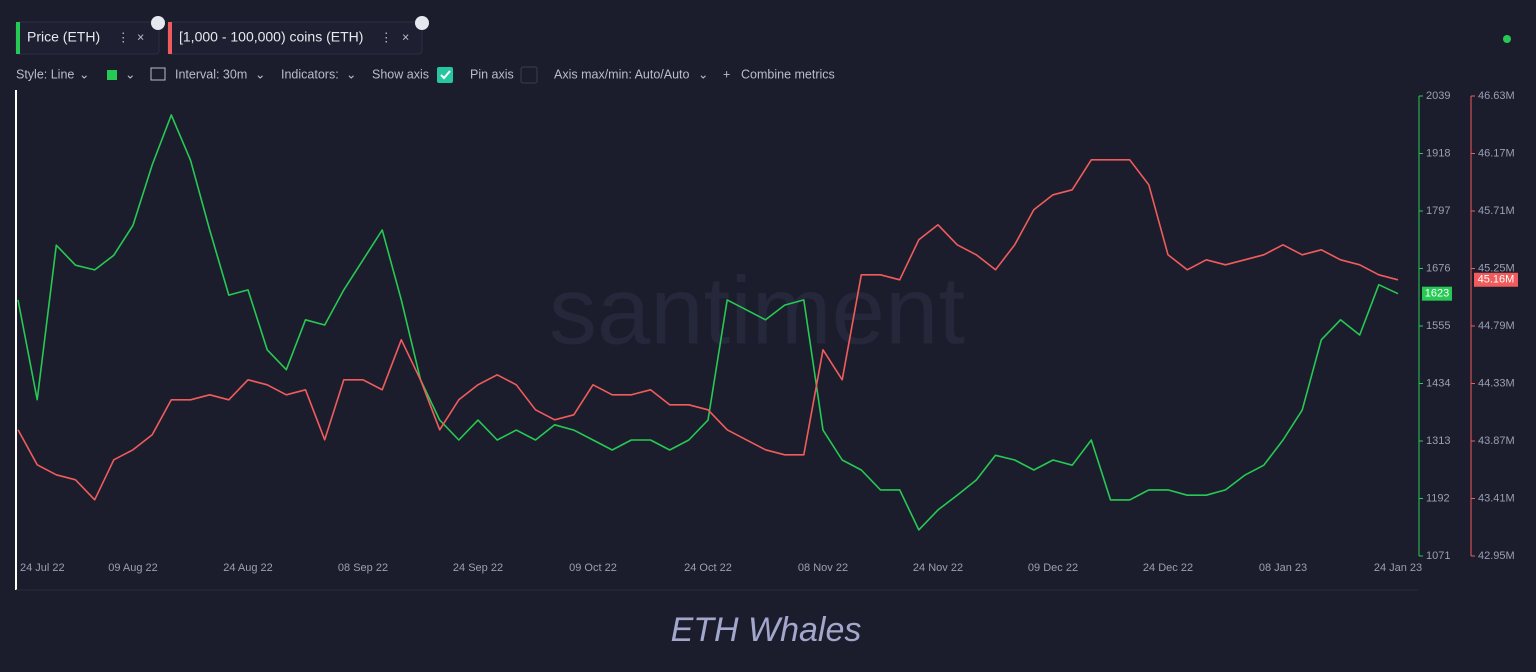  What do you see at coordinates (1496, 153) in the screenshot?
I see `y2-tick-label: 46.17M` at bounding box center [1496, 153].